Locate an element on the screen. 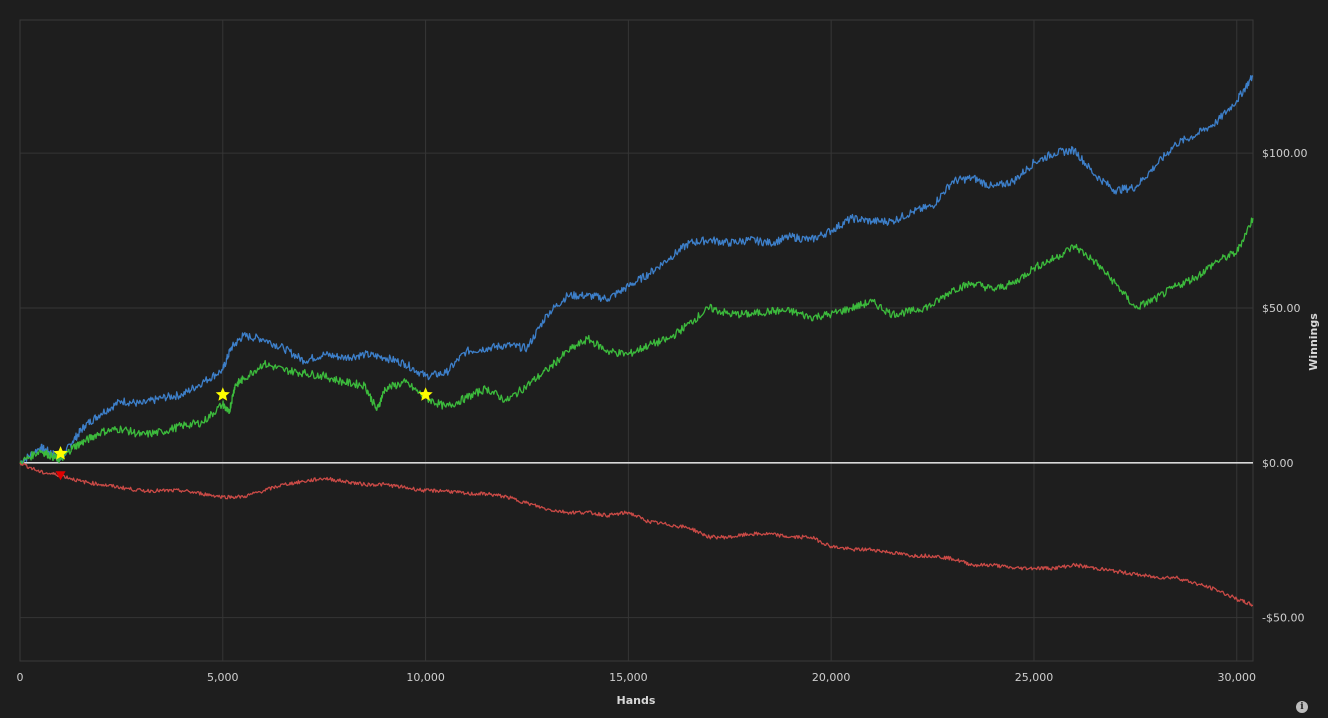  y-tick-label: $100.00 is located at coordinates (1285, 153).